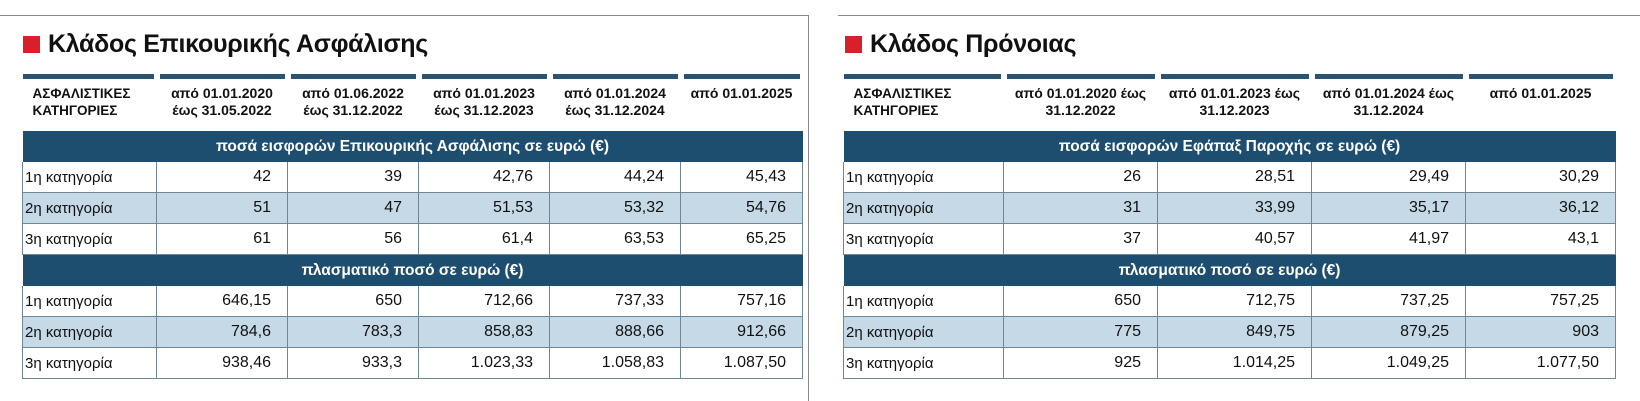 Image resolution: width=1640 pixels, height=401 pixels. I want to click on value-cell: 30,29, so click(1540, 177).